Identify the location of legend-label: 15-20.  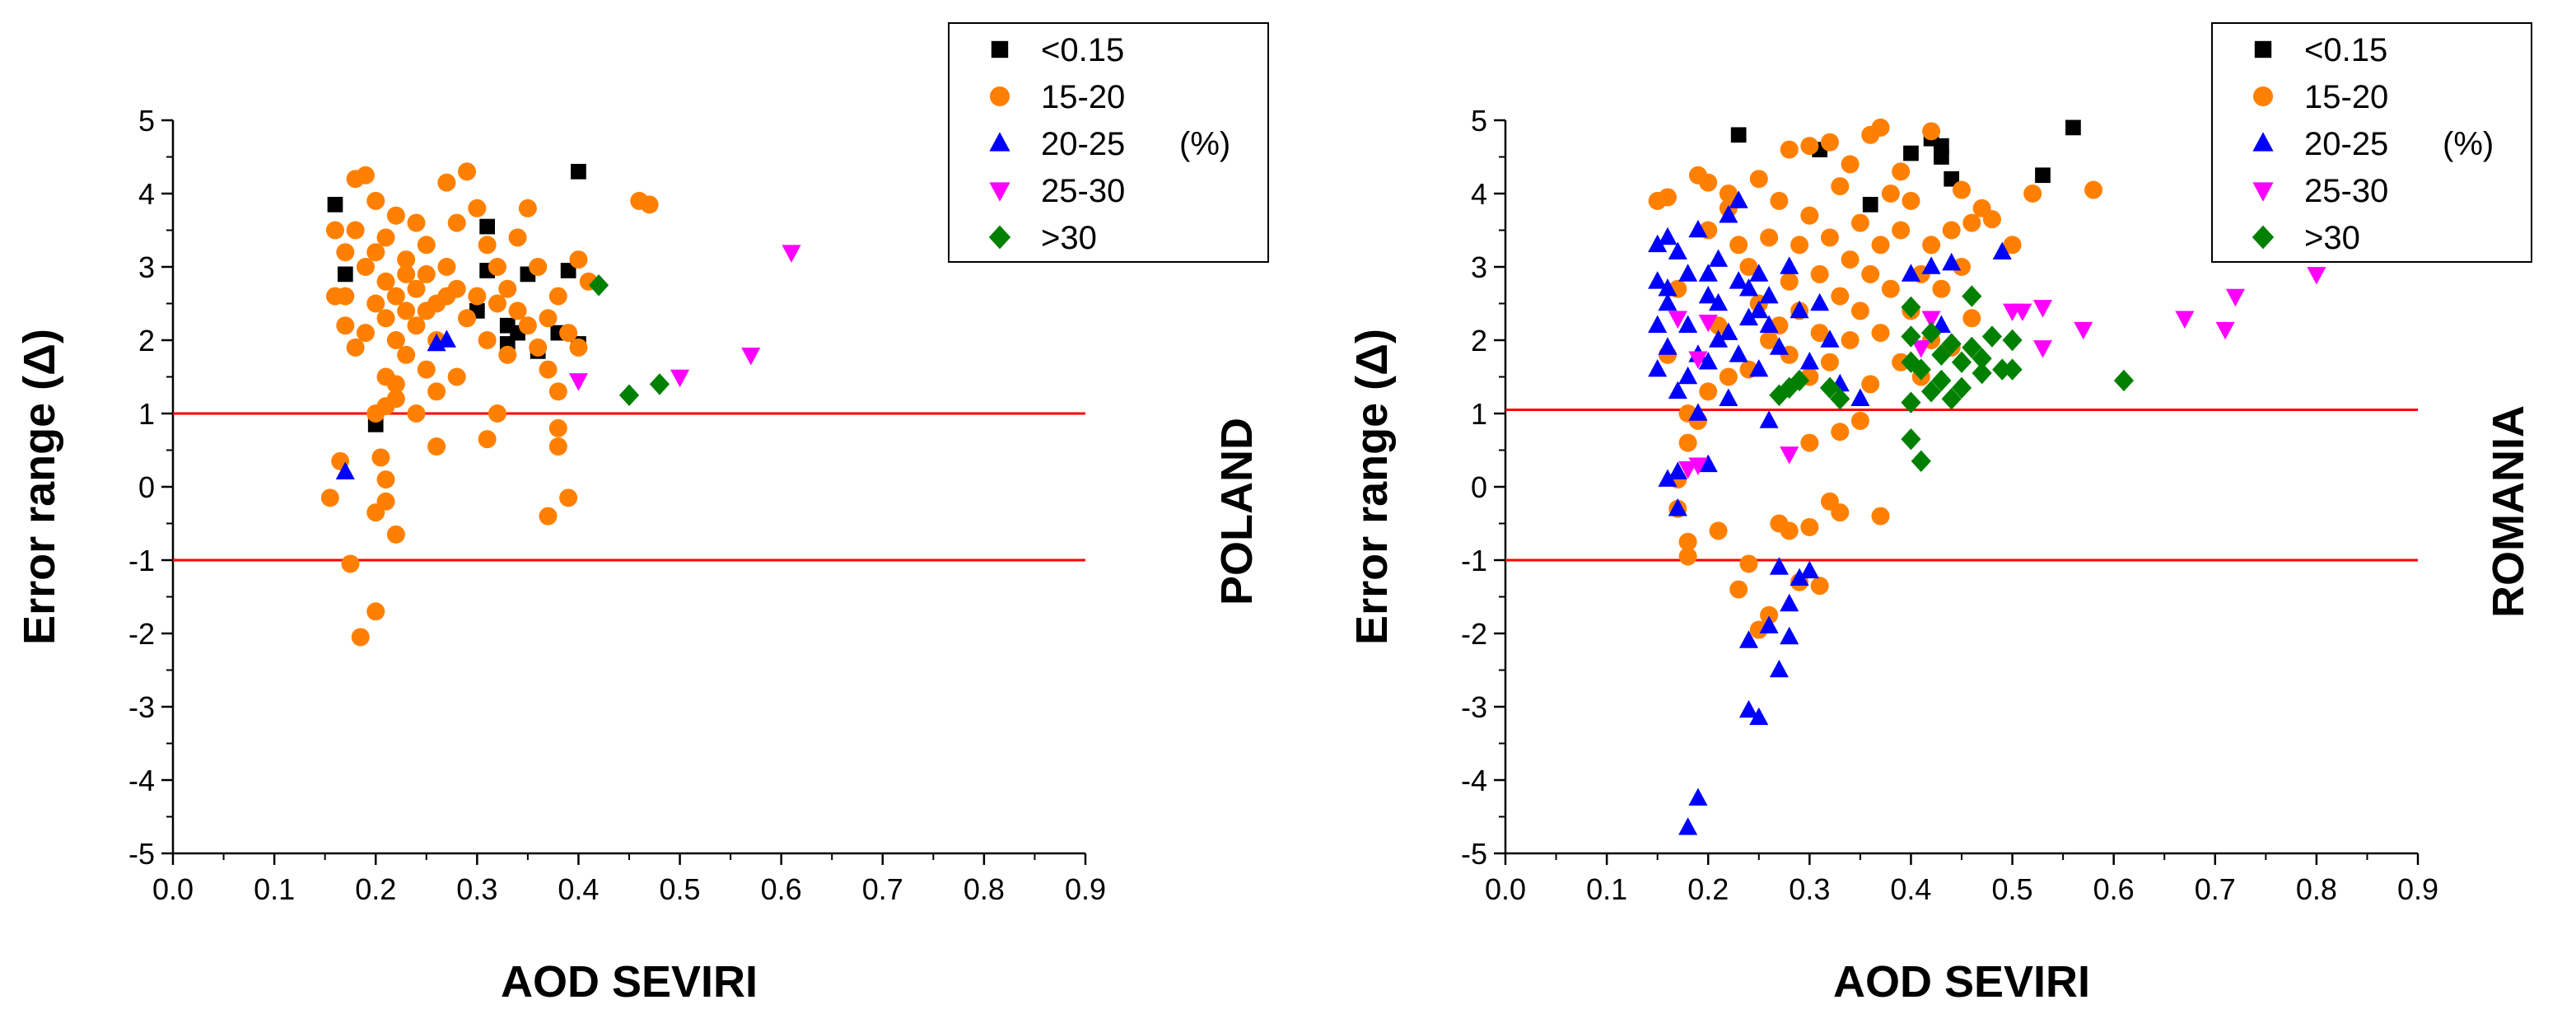
(2346, 97).